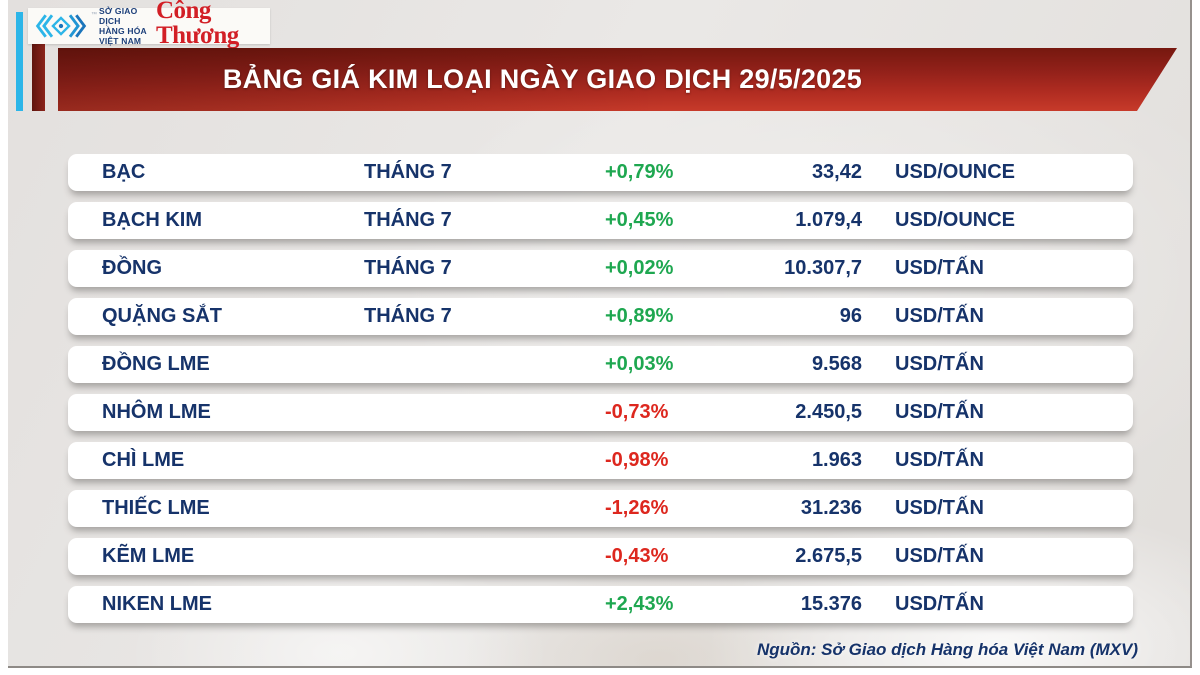 This screenshot has width=1200, height=675. What do you see at coordinates (600, 268) in the screenshot?
I see `price-row: ĐỒNG THÁNG 7 +0,02% 10.307,7 USD/TẤN` at bounding box center [600, 268].